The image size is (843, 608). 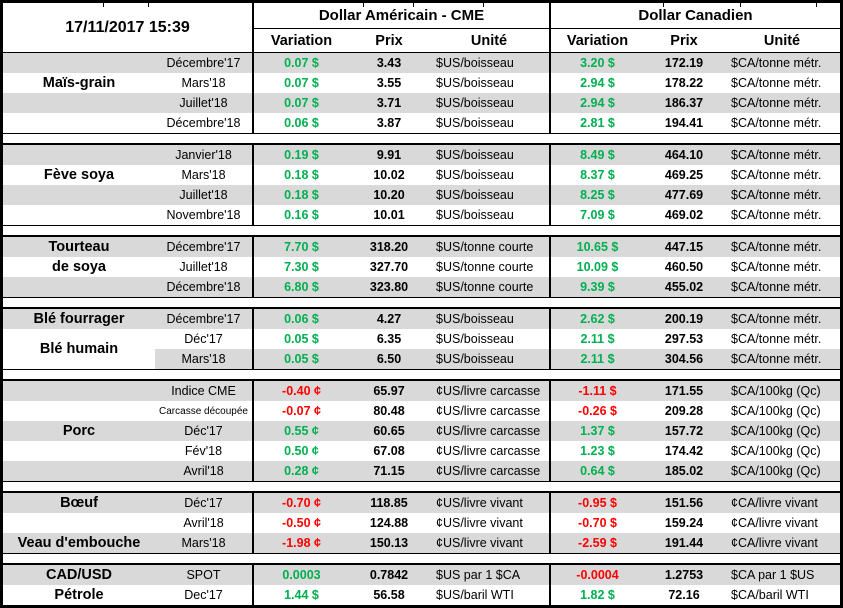 I want to click on ca-price-value: 477.69, so click(x=684, y=195).